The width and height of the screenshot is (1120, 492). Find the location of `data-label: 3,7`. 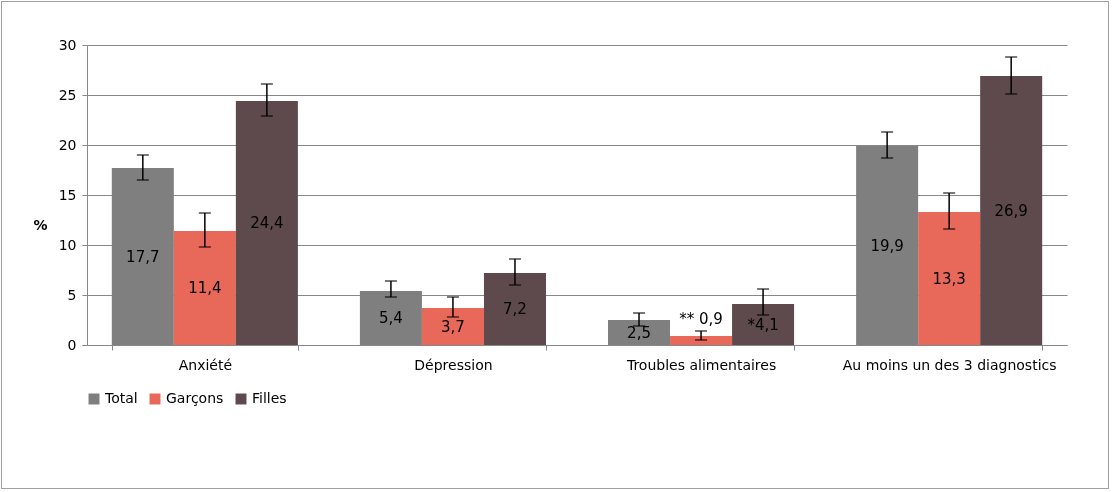

data-label: 3,7 is located at coordinates (453, 326).